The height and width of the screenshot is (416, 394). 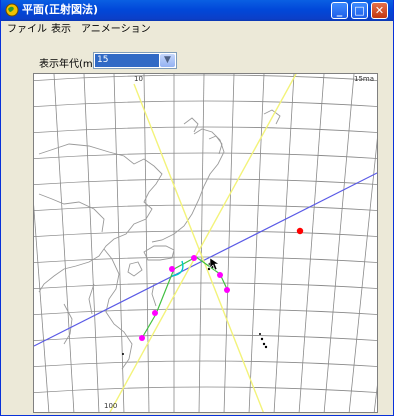 What do you see at coordinates (116, 29) in the screenshot?
I see `menu-animation: アニメーション` at bounding box center [116, 29].